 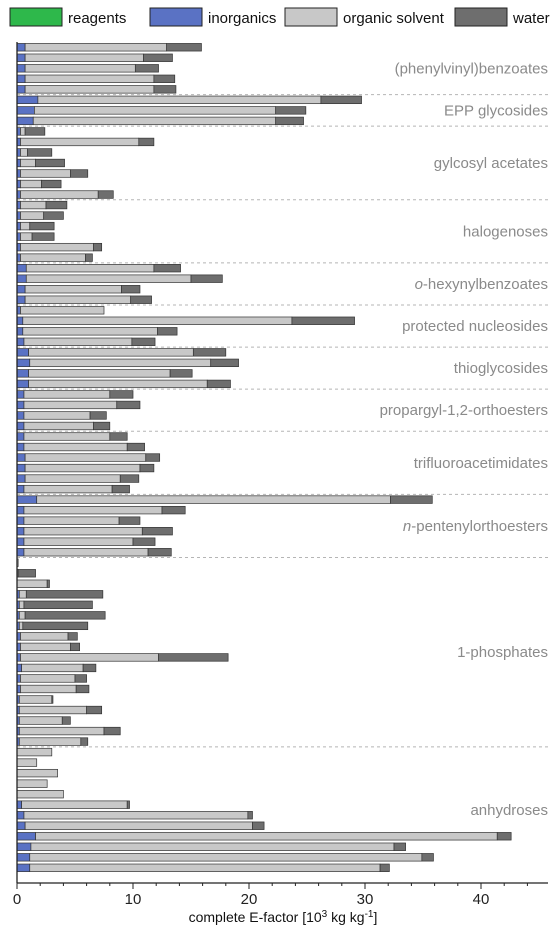 I want to click on group-label: 1-phosphates, so click(x=502, y=652).